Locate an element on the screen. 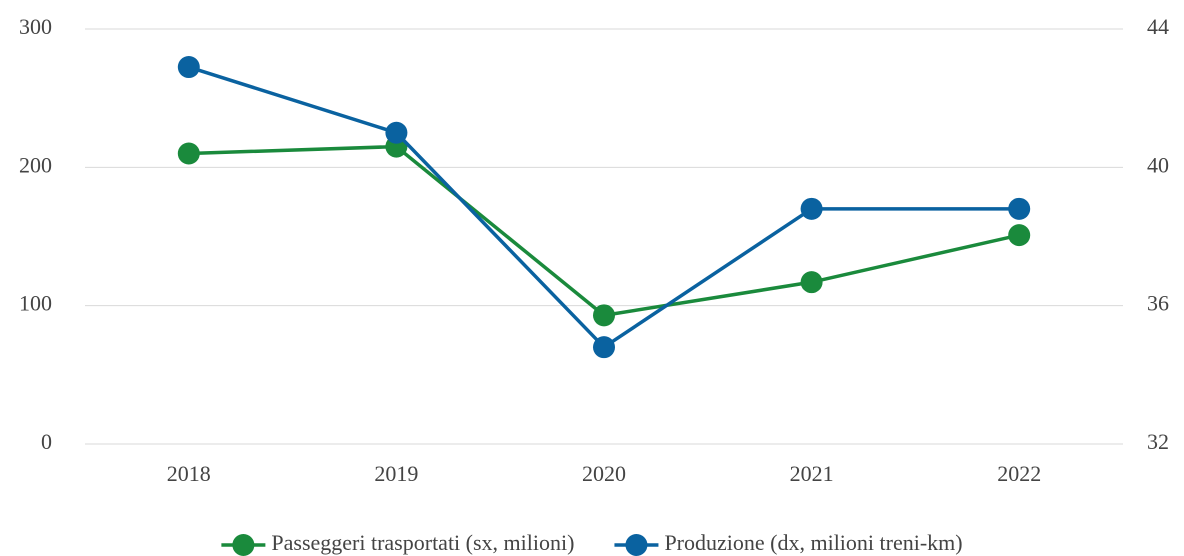 The width and height of the screenshot is (1184, 556). legend-item: Passeggeri trasportati (sx, milioni) is located at coordinates (397, 543).